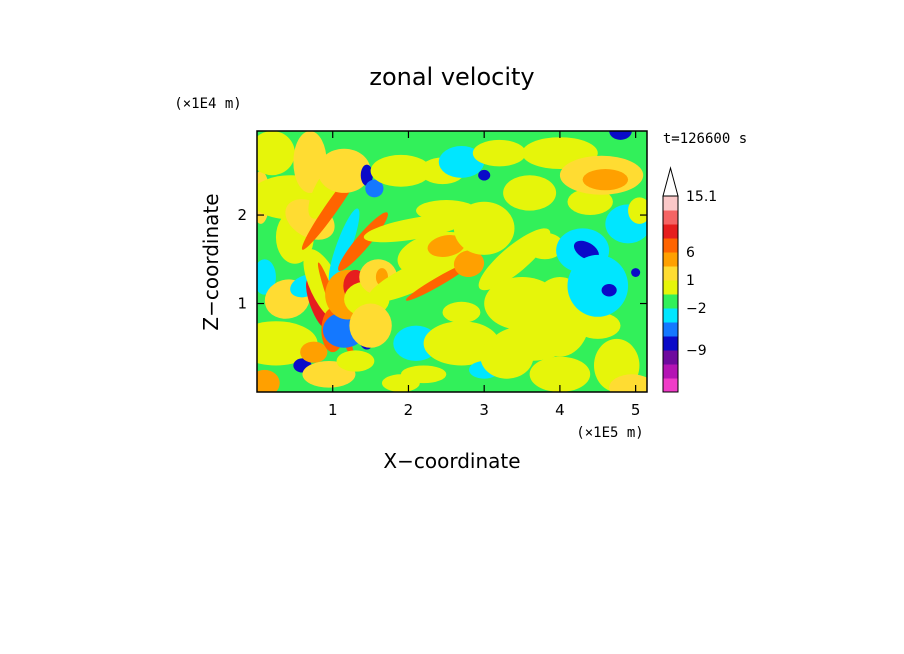 This screenshot has width=904, height=654. What do you see at coordinates (242, 304) in the screenshot?
I see `y-tick-label: 1` at bounding box center [242, 304].